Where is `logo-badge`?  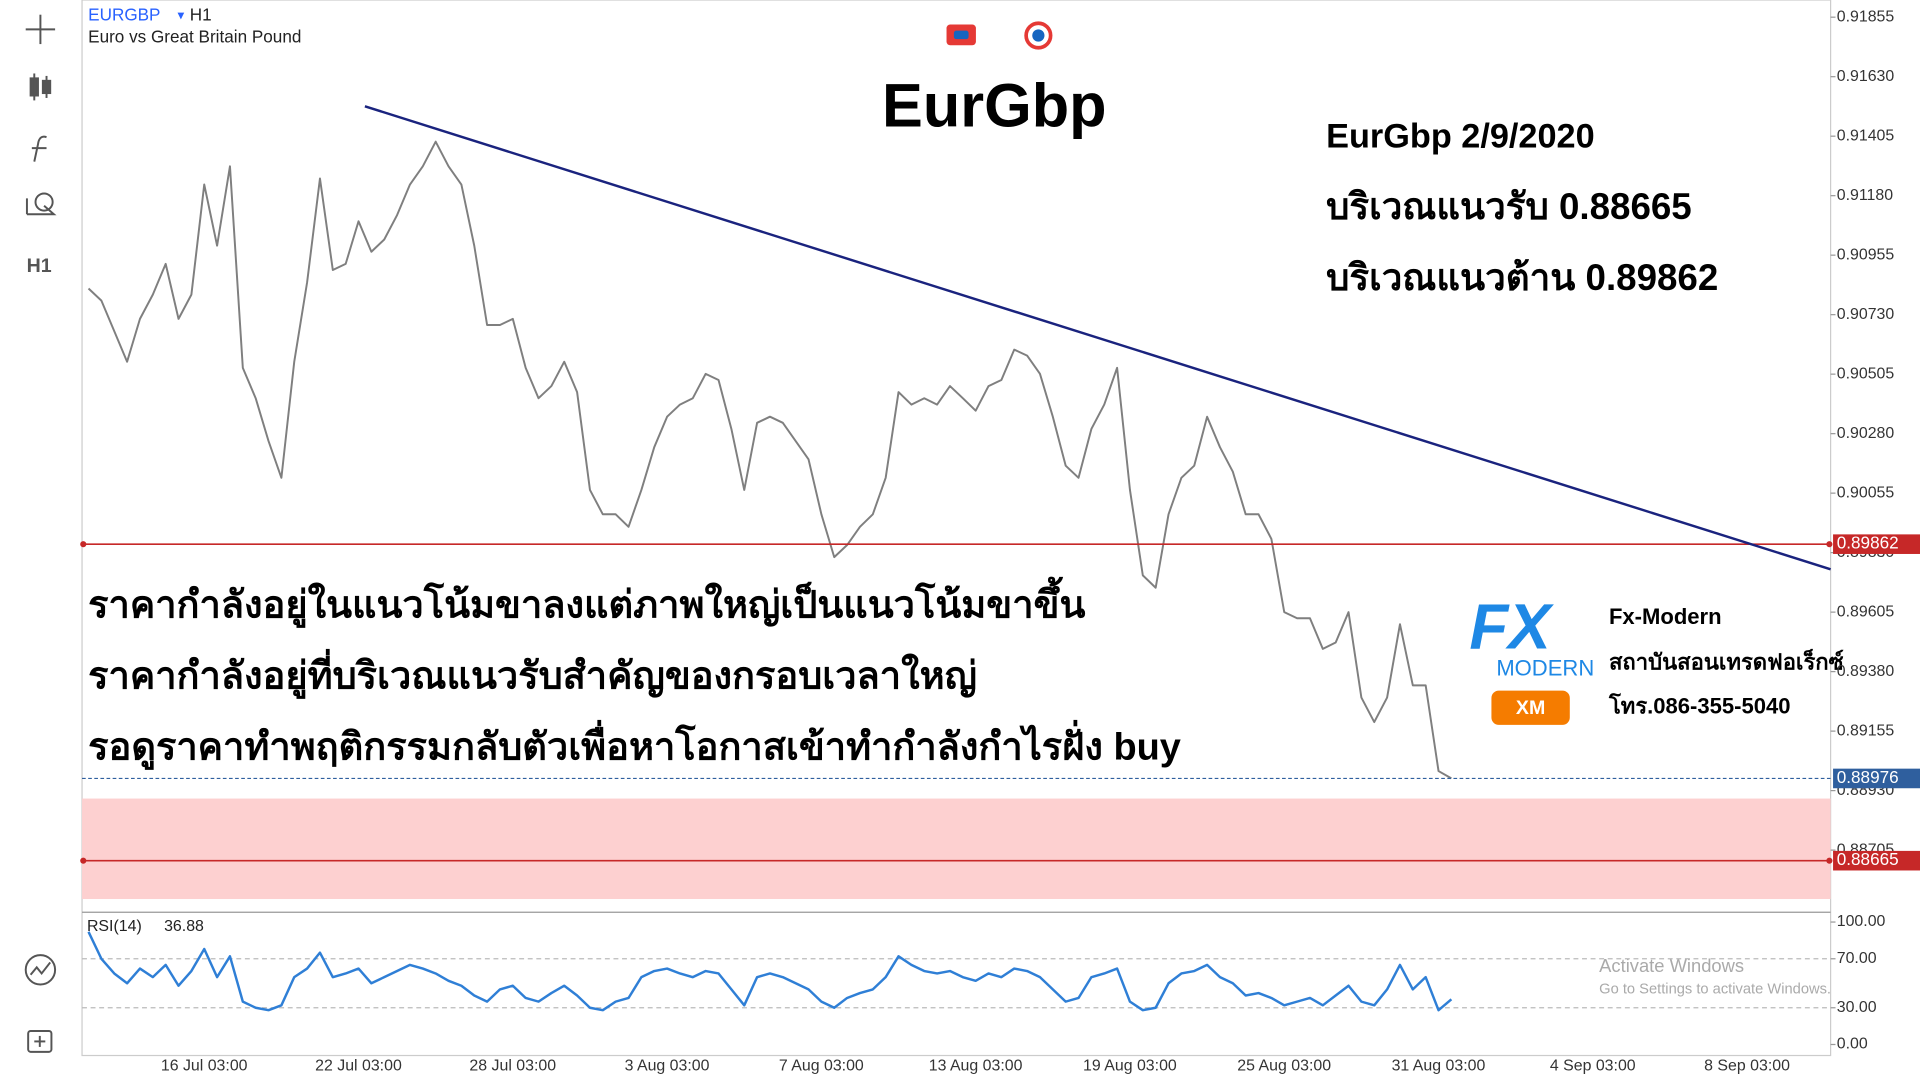 logo-badge is located at coordinates (1530, 707).